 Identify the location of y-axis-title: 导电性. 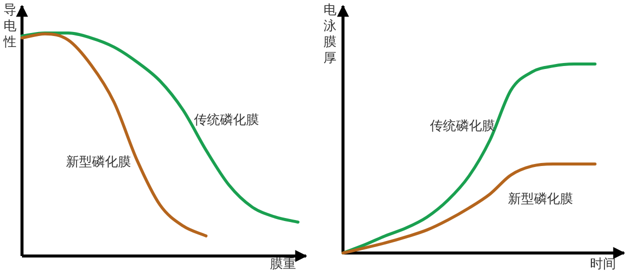
(9, 26).